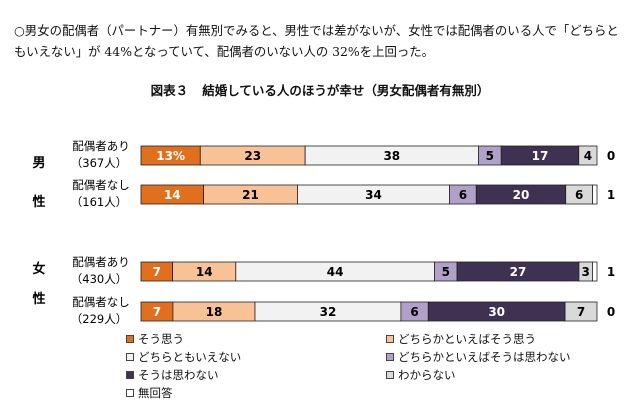  What do you see at coordinates (99, 279) in the screenshot?
I see `row-count-label: （430人）` at bounding box center [99, 279].